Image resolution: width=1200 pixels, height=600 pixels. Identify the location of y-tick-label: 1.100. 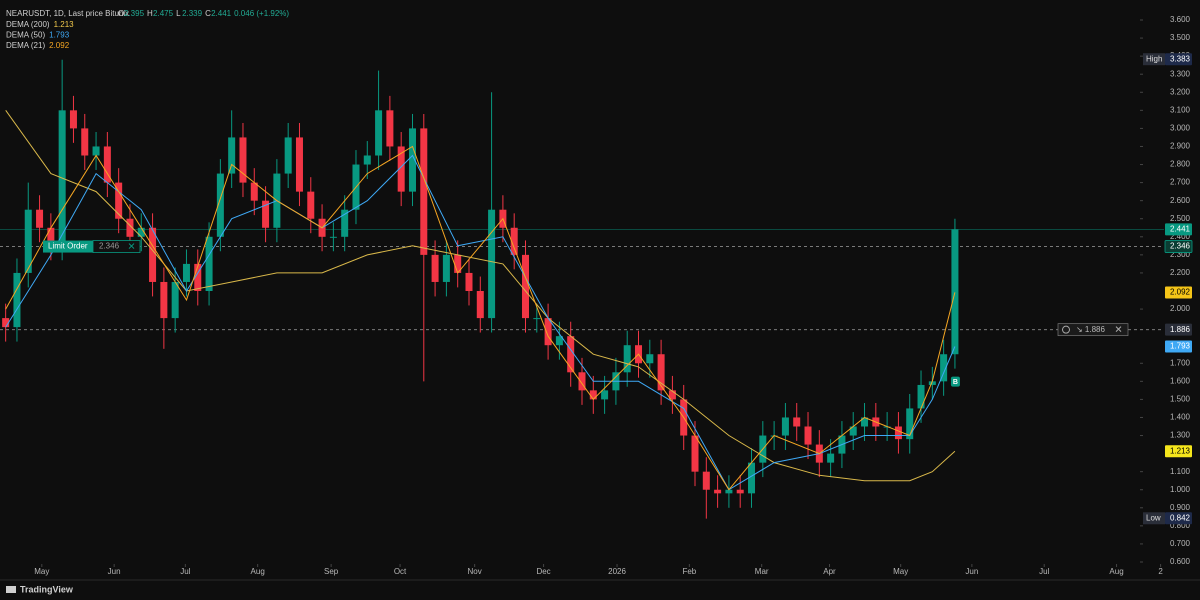
(1180, 471).